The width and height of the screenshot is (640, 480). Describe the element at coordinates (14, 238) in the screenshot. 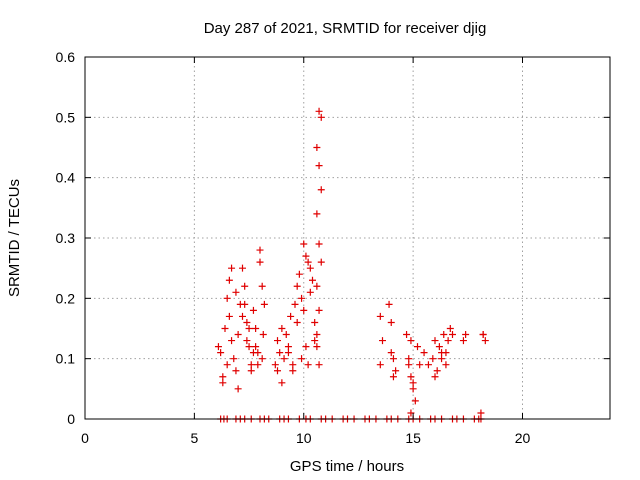

I see `y-axis-label: SRMTID / TECUs` at that location.